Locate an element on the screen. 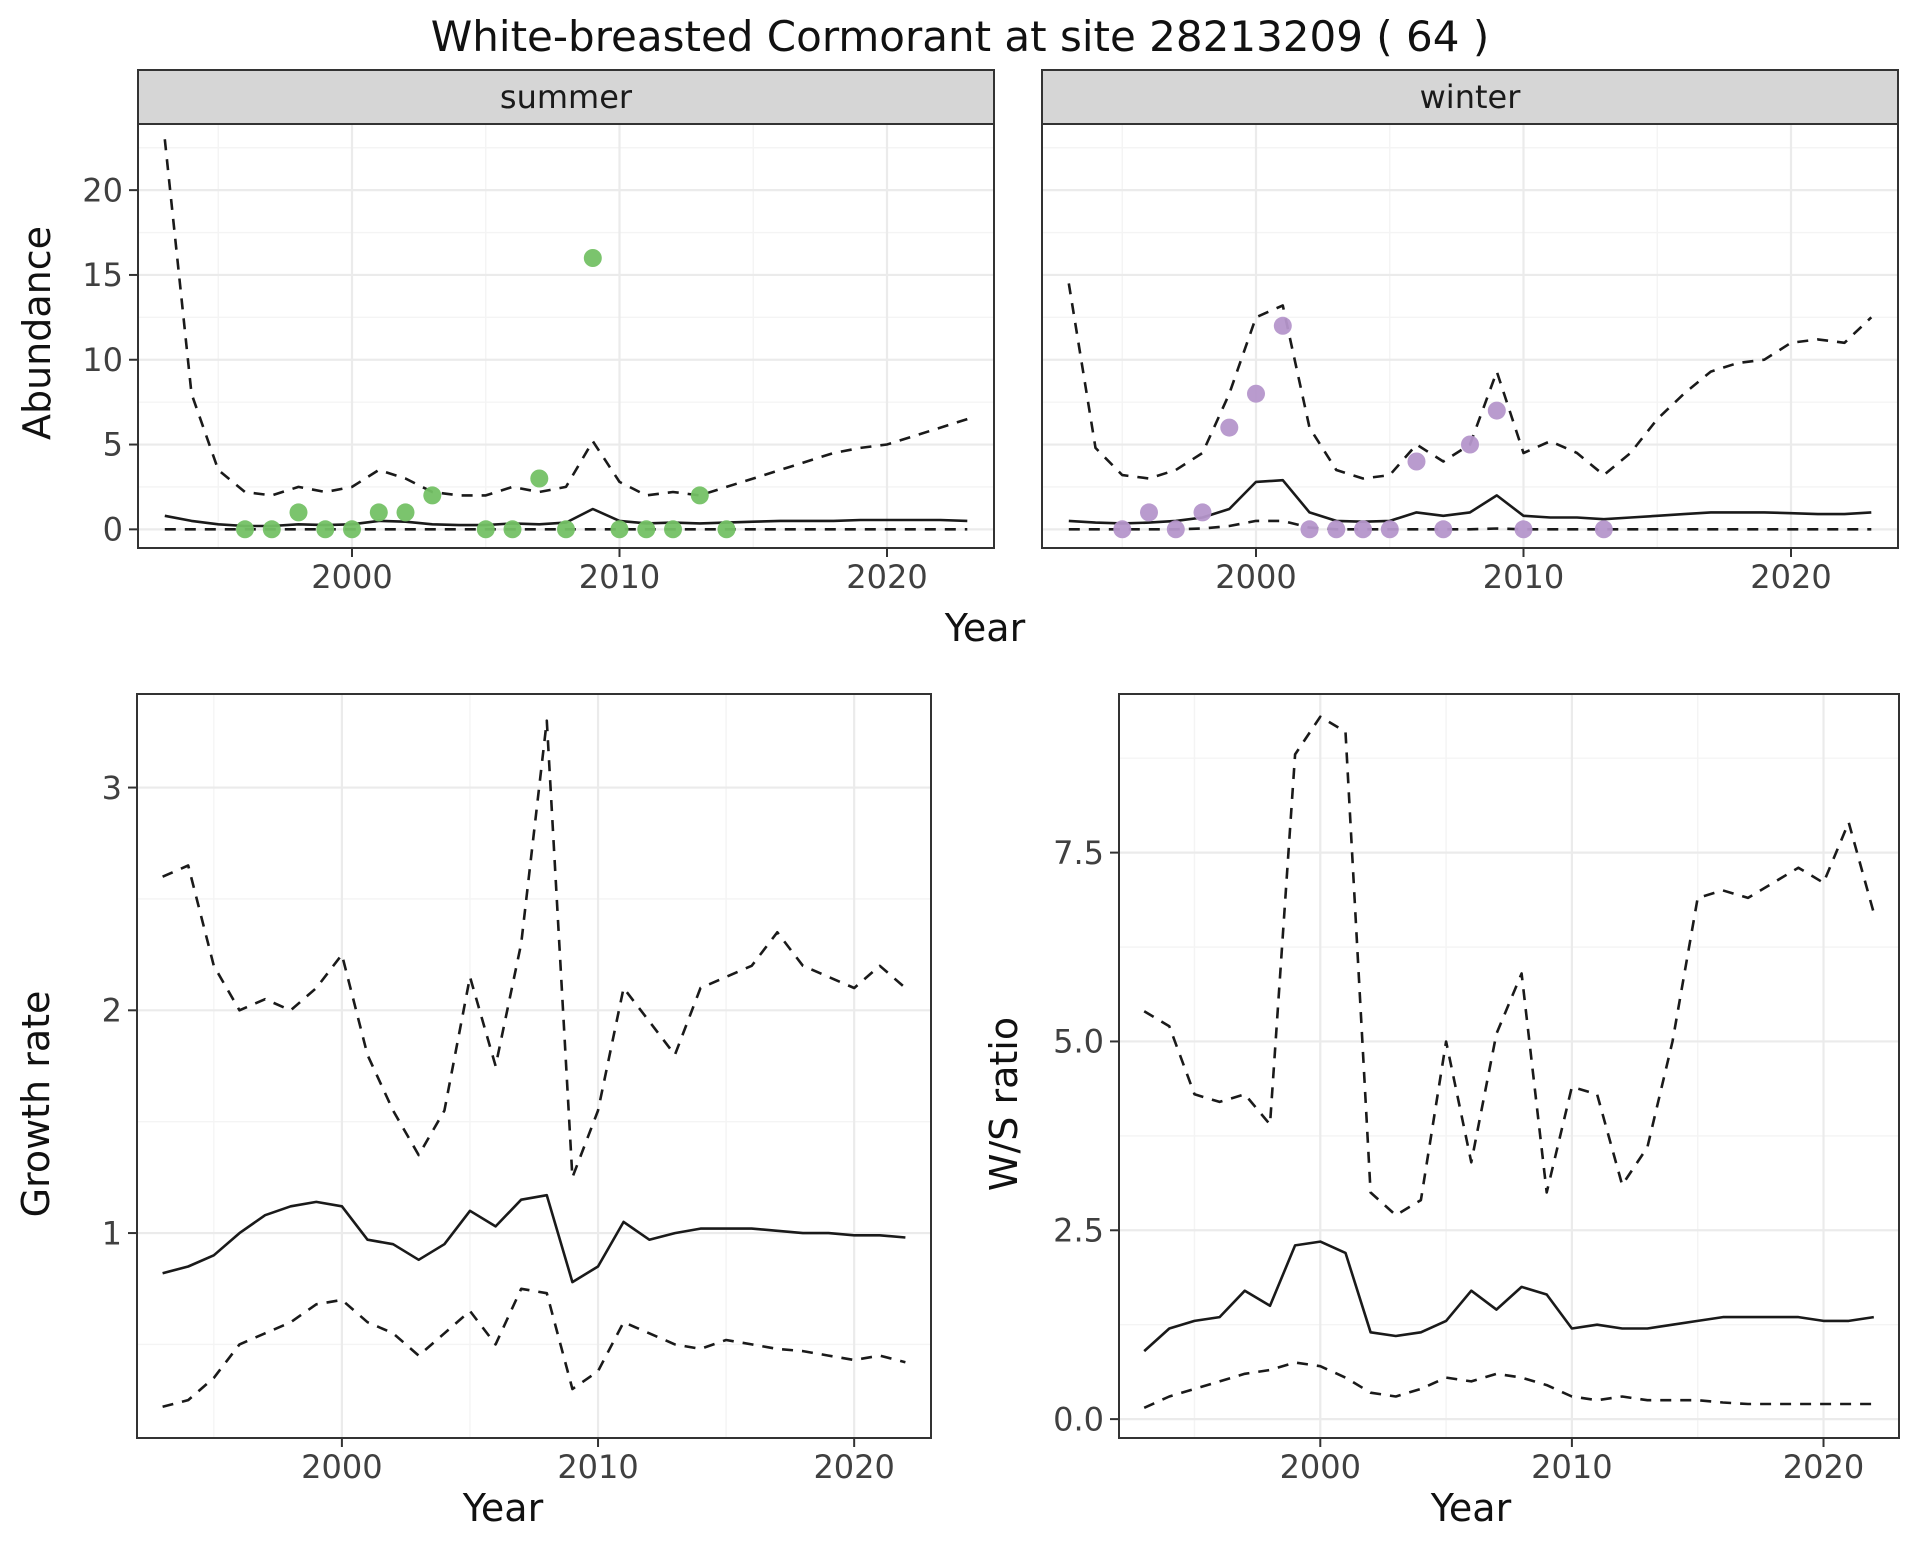 Image resolution: width=1920 pixels, height=1560 pixels. facet-strip-label: summer is located at coordinates (566, 97).